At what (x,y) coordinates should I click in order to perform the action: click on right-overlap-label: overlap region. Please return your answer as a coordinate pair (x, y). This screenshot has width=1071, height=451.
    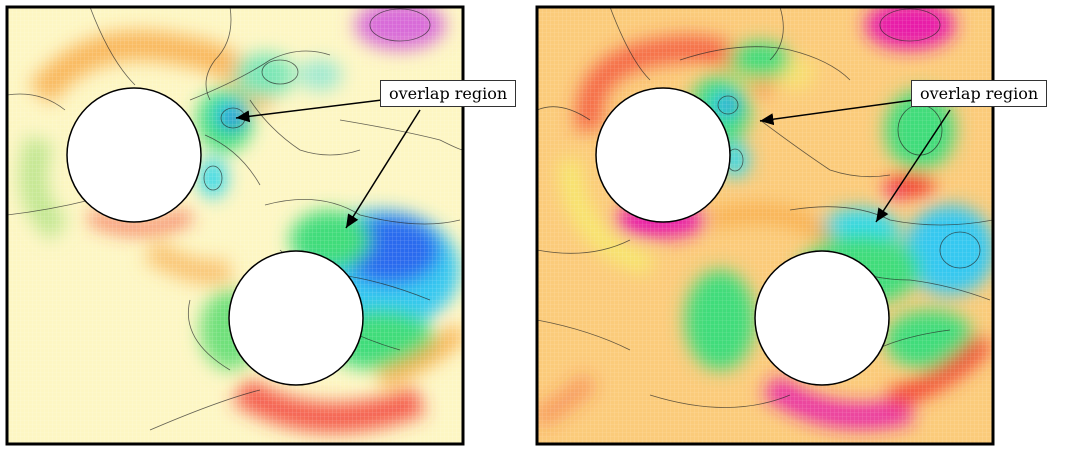
    Looking at the image, I should click on (979, 93).